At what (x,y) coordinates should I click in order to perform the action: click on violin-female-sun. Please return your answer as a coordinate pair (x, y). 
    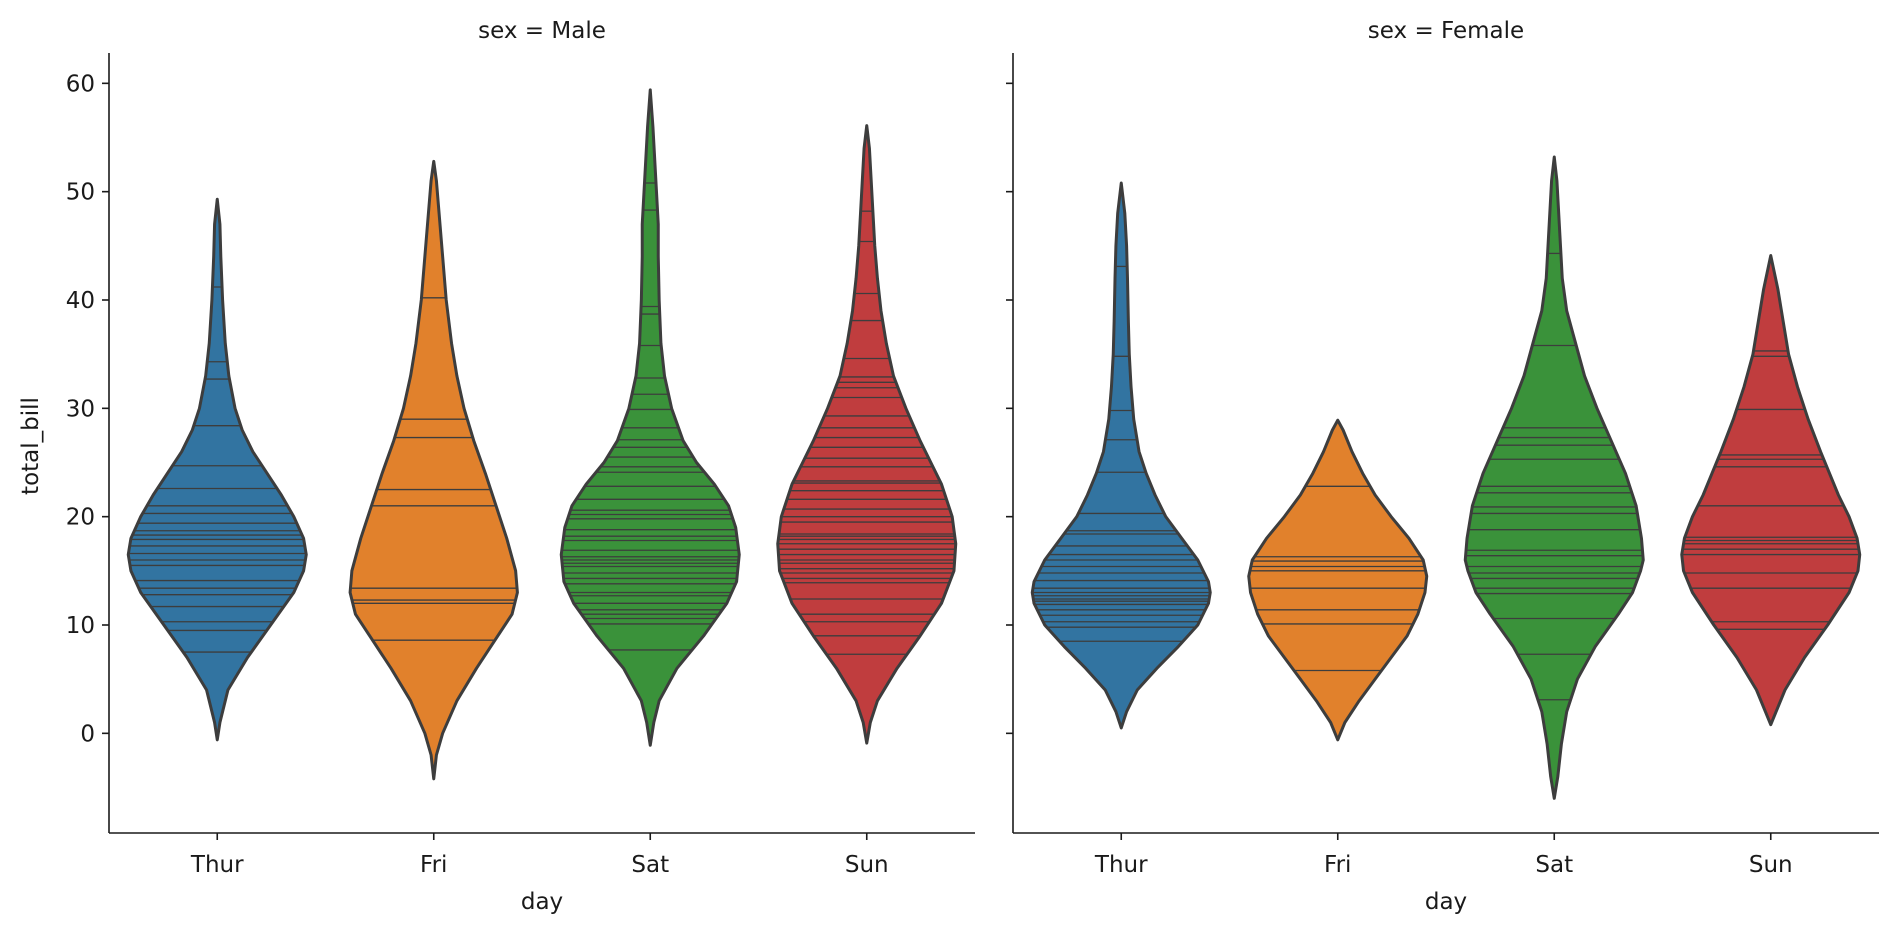
    Looking at the image, I should click on (1771, 490).